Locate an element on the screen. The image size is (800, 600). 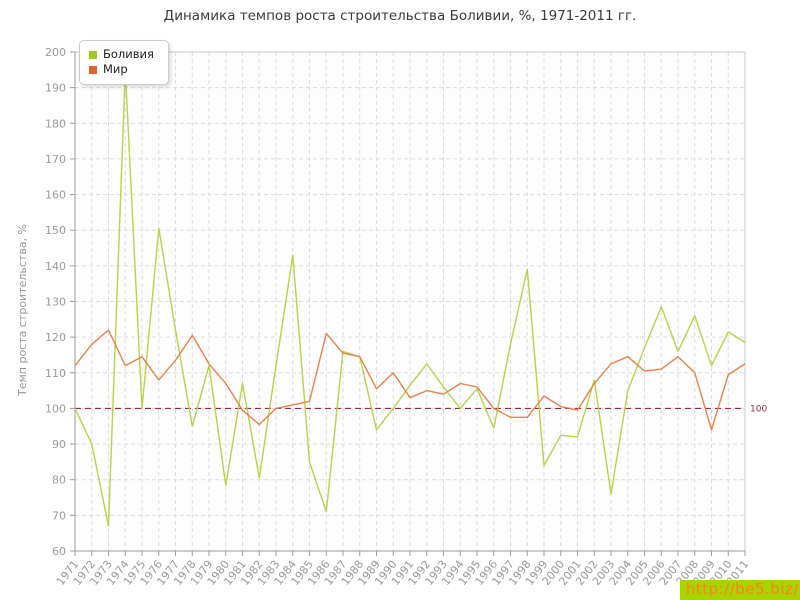
legend-marker-bolivia is located at coordinates (93, 54).